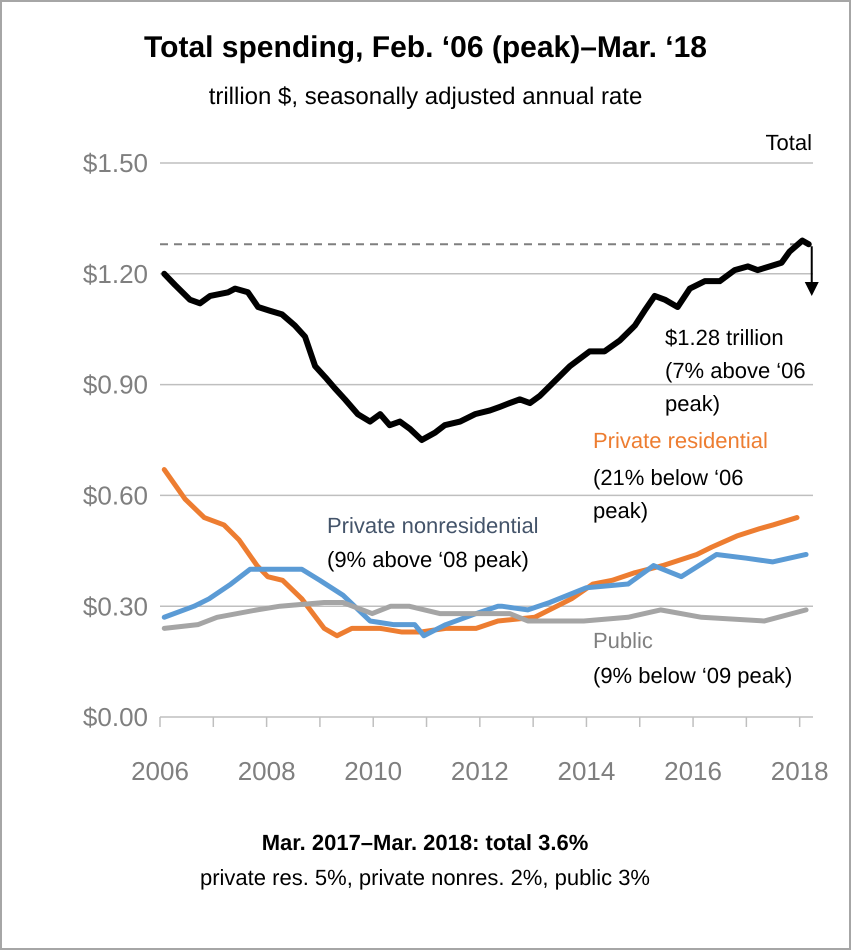  What do you see at coordinates (692, 675) in the screenshot?
I see `annotation: (9% below ‘09 peak)` at bounding box center [692, 675].